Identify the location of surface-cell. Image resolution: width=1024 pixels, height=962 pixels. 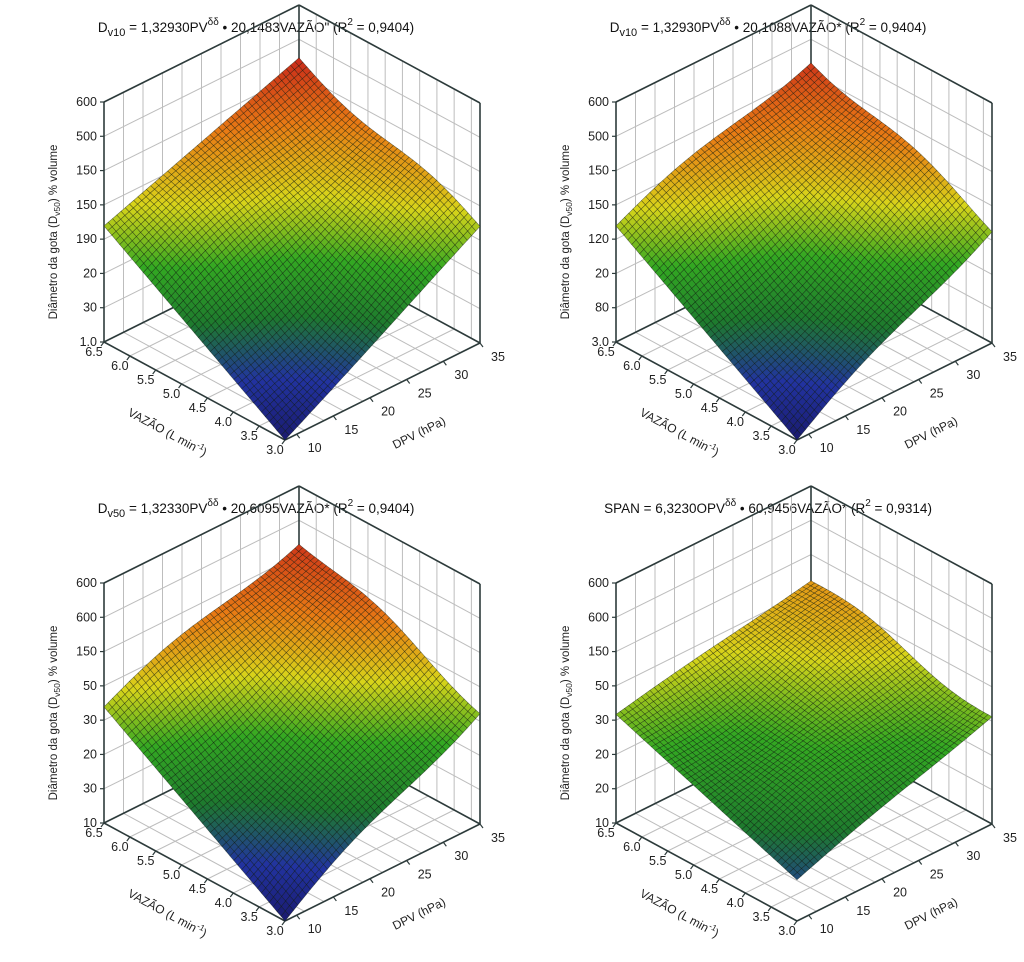
(797, 435).